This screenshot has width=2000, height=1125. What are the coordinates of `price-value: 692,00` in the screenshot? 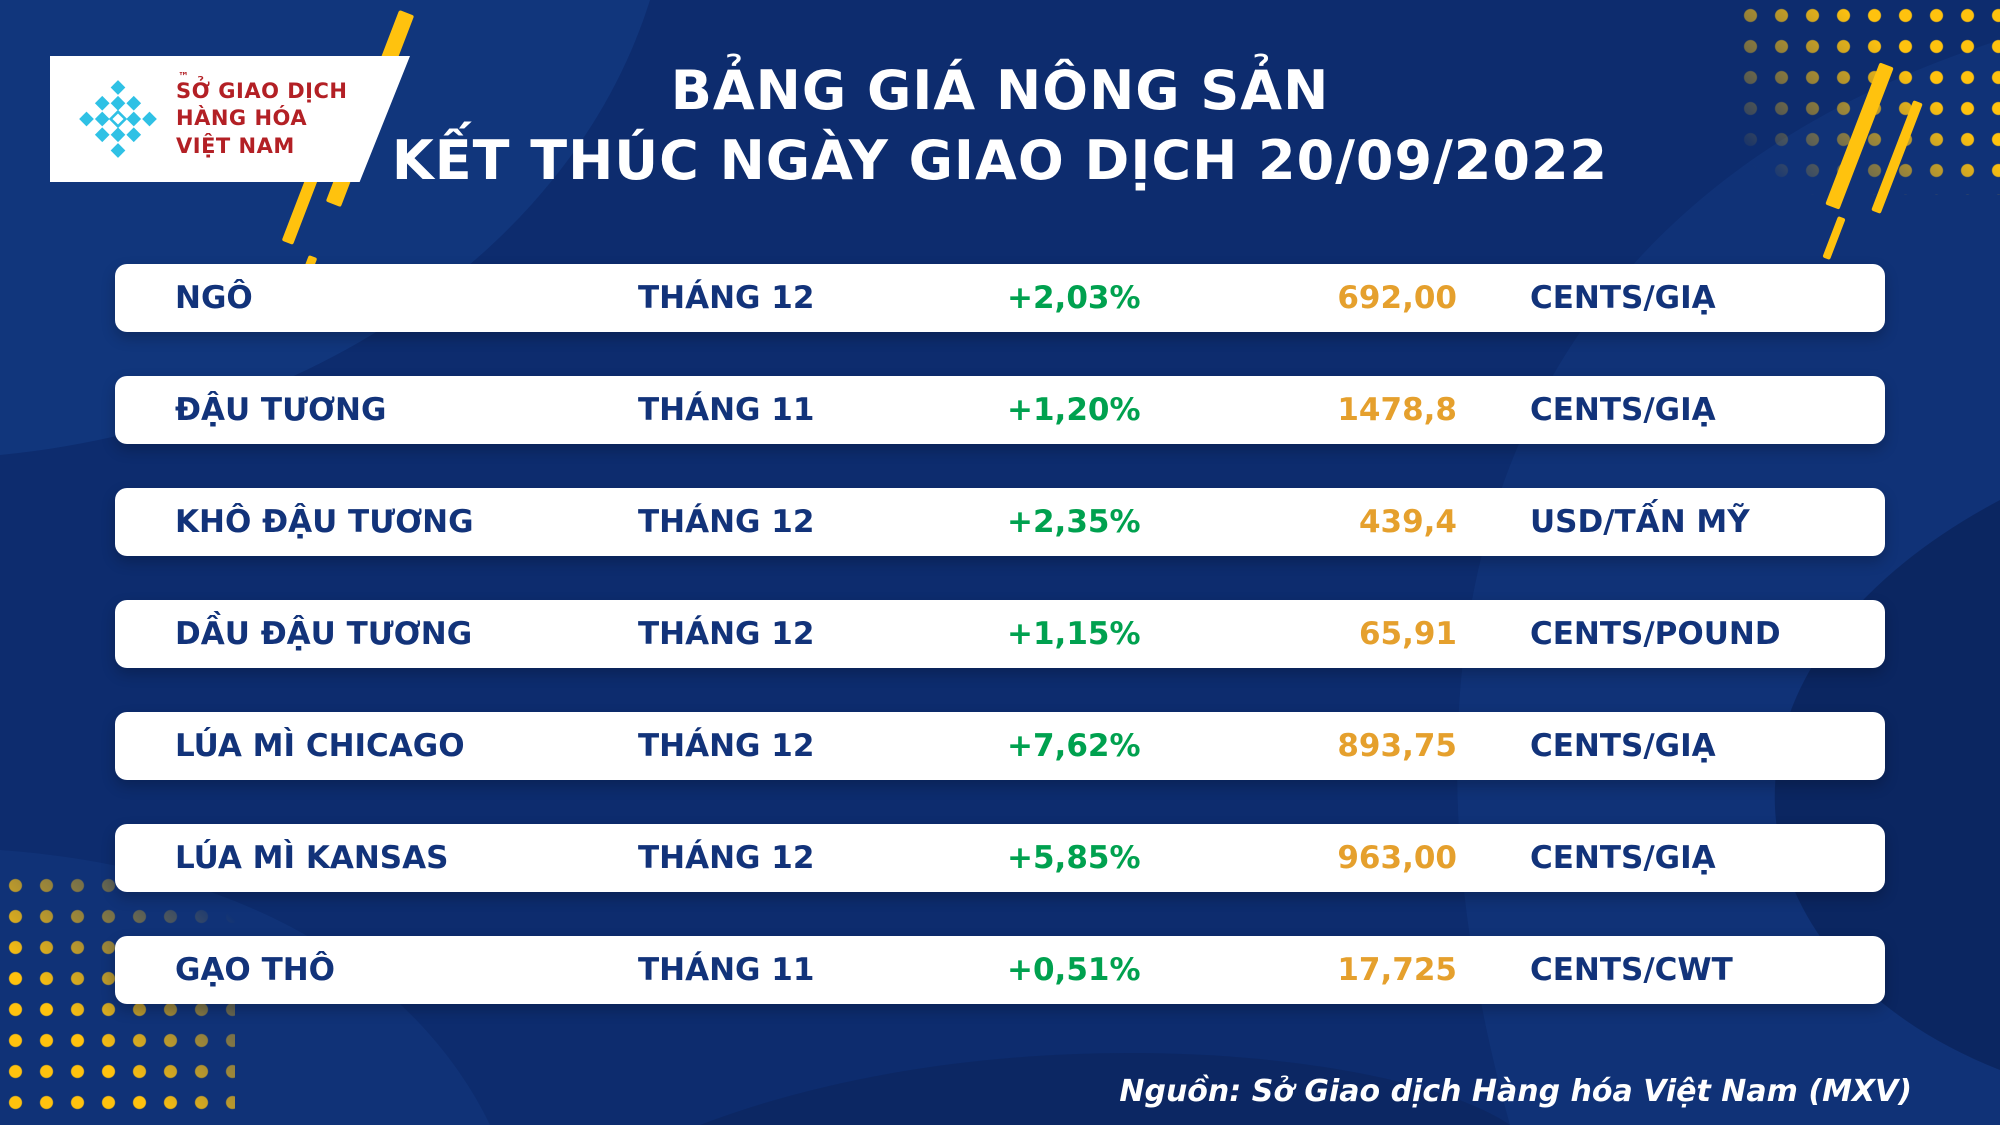 It's located at (1397, 298).